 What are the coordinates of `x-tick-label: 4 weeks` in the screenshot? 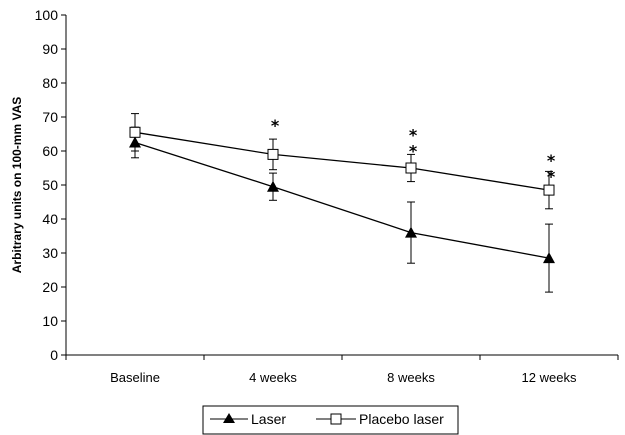 It's located at (273, 377).